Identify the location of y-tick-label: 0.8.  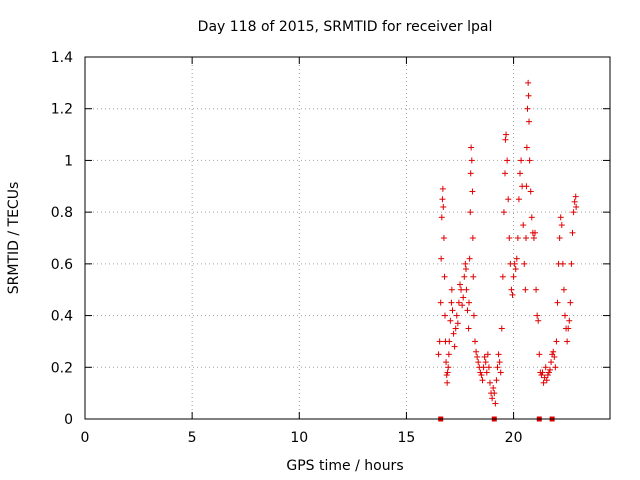
(62, 213).